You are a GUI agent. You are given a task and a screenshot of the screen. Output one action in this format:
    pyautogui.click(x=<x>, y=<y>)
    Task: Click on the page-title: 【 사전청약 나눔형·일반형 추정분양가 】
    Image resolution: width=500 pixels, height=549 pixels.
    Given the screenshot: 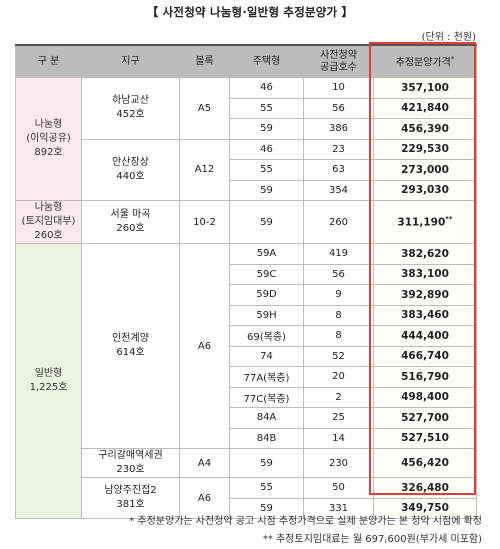 What is the action you would take?
    pyautogui.click(x=250, y=12)
    